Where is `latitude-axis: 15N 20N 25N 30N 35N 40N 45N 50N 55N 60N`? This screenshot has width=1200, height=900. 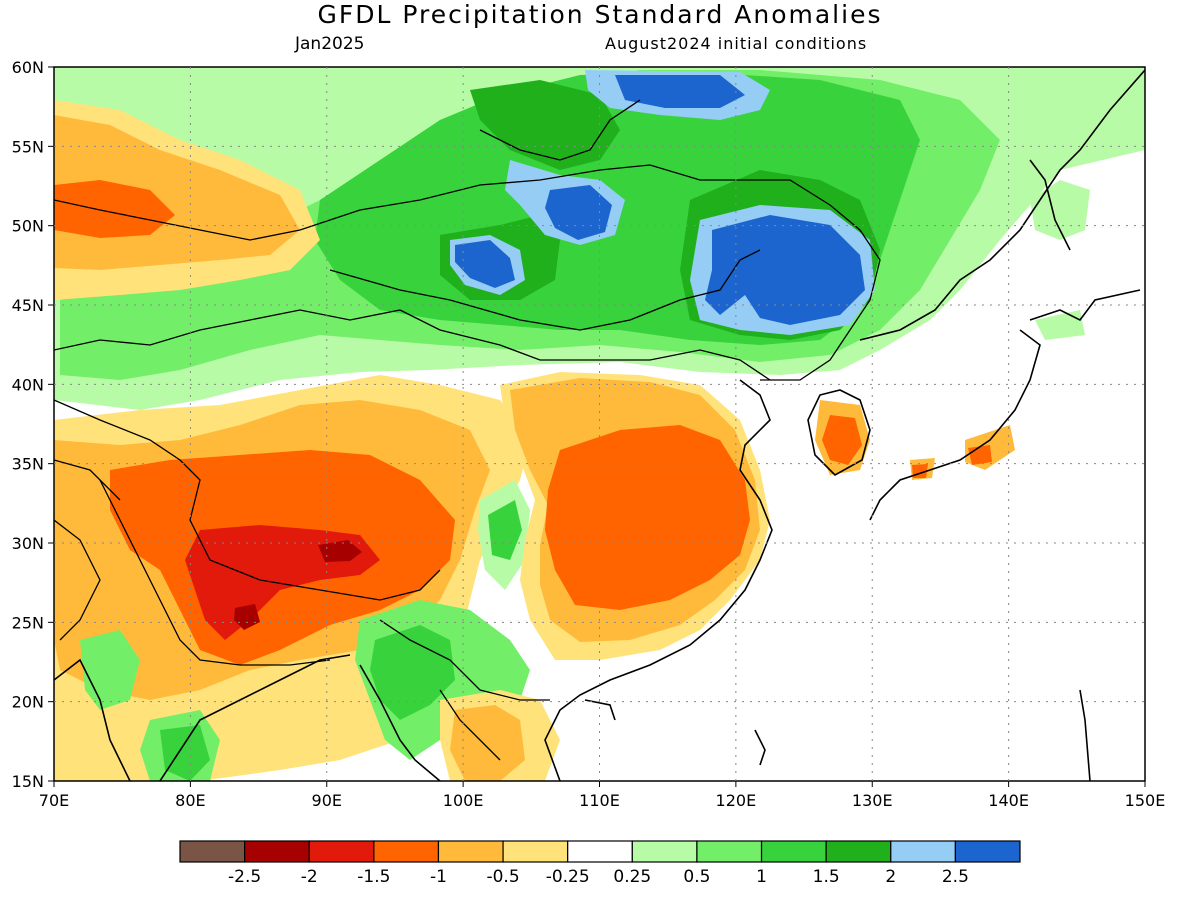
latitude-axis: 15N 20N 25N 30N 35N 40N 45N 50N 55N 60N is located at coordinates (33, 424).